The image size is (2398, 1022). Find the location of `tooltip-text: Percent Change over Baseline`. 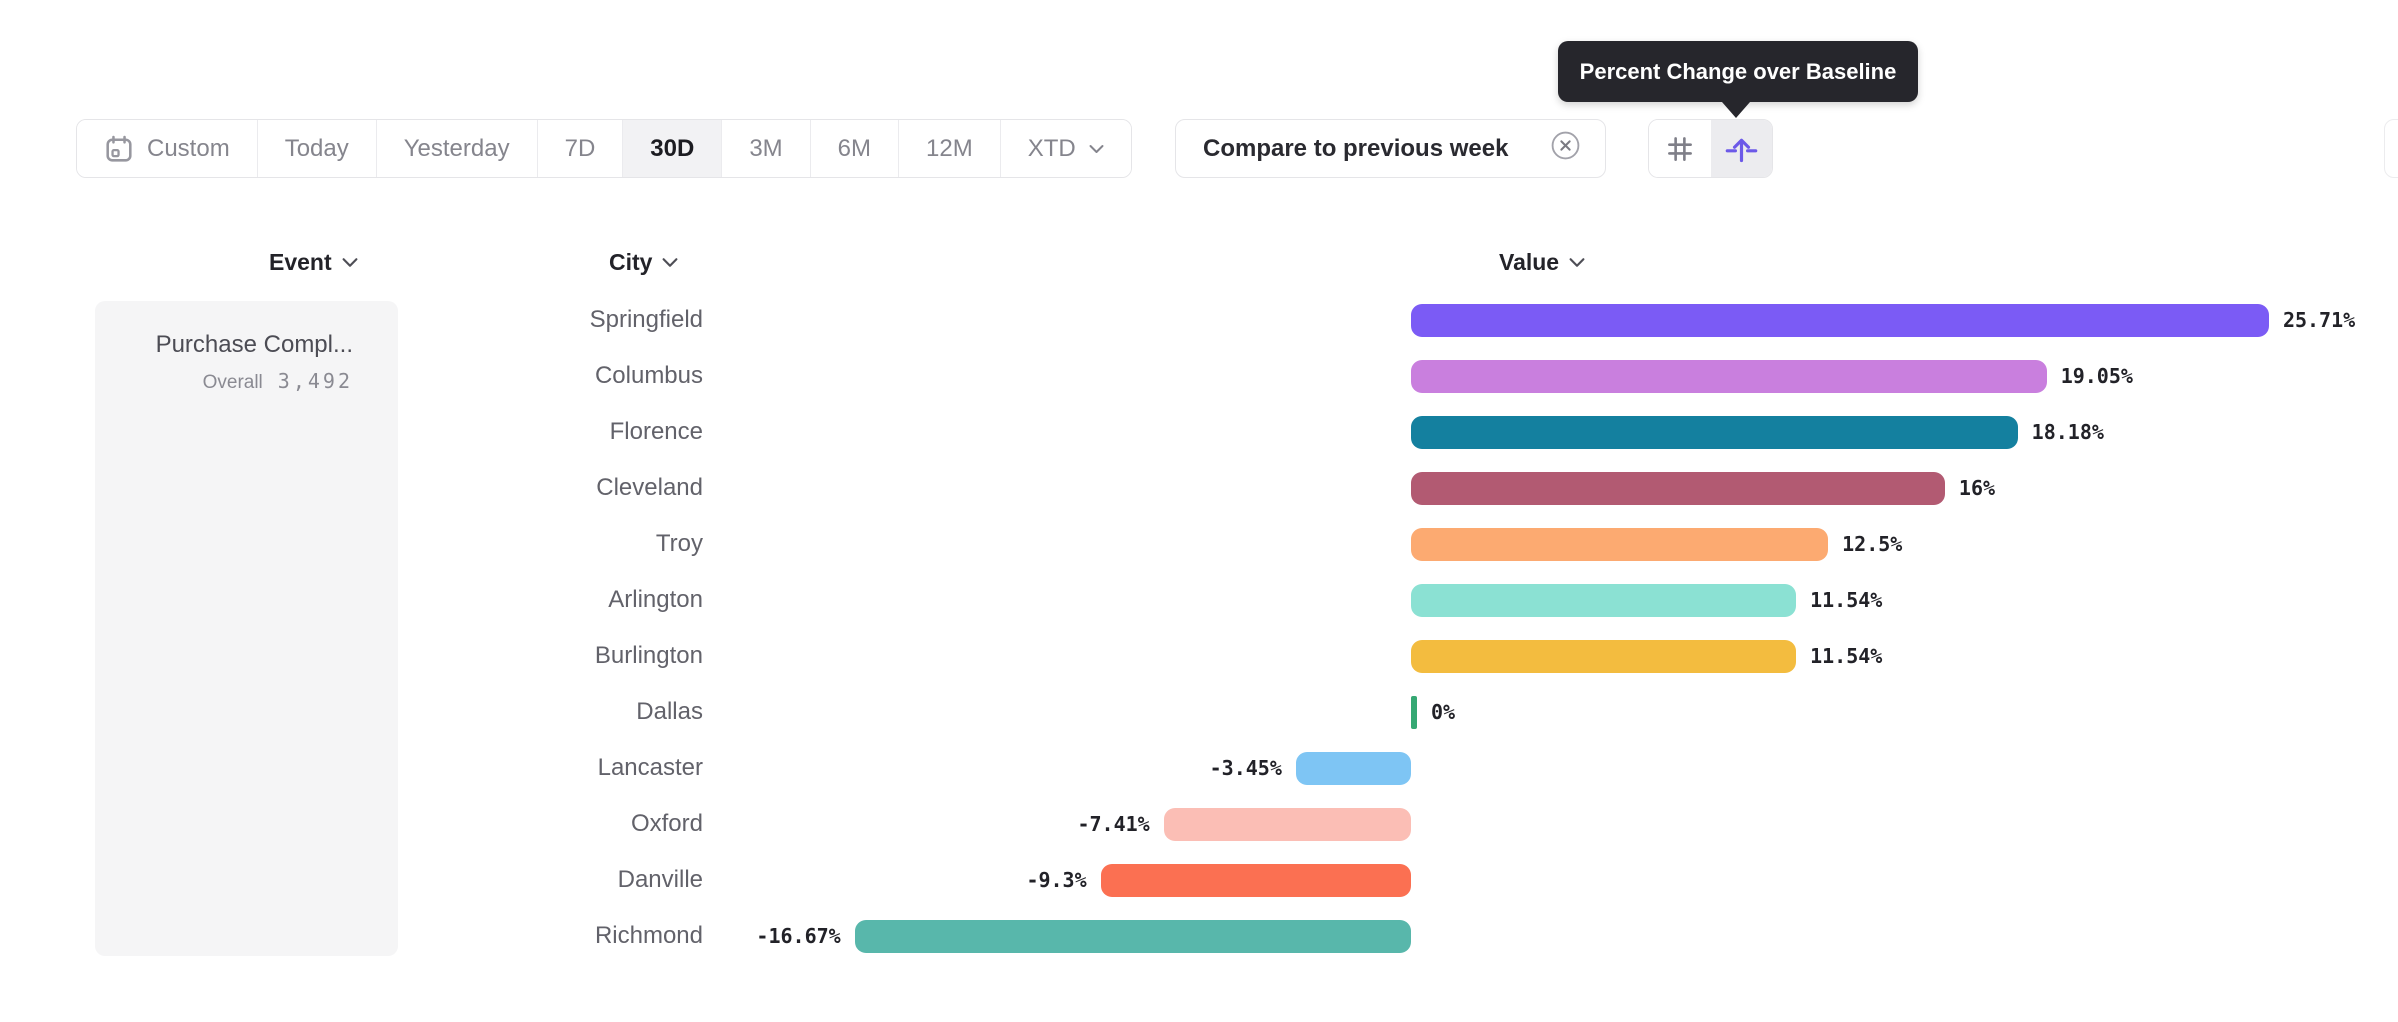

tooltip-text: Percent Change over Baseline is located at coordinates (1738, 71).